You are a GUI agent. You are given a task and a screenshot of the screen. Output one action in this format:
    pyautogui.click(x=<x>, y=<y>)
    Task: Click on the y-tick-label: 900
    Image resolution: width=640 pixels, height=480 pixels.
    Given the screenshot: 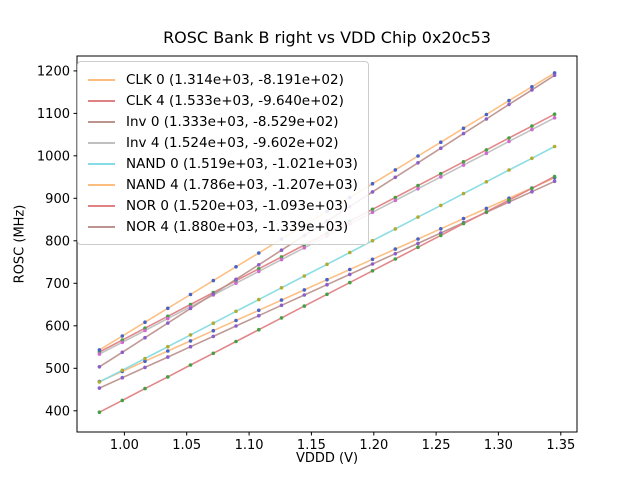 What is the action you would take?
    pyautogui.click(x=57, y=199)
    